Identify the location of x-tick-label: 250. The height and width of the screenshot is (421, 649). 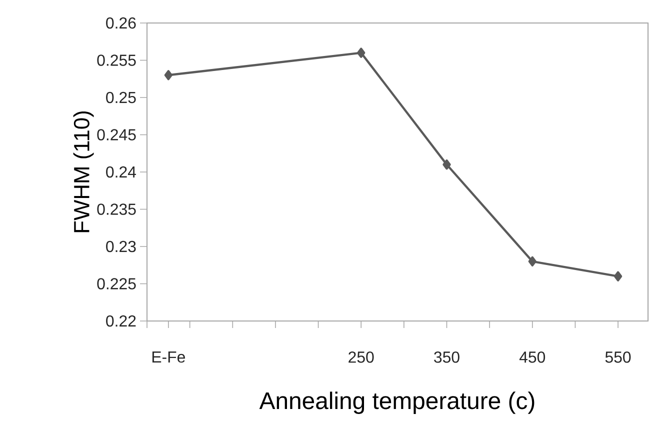
(361, 357).